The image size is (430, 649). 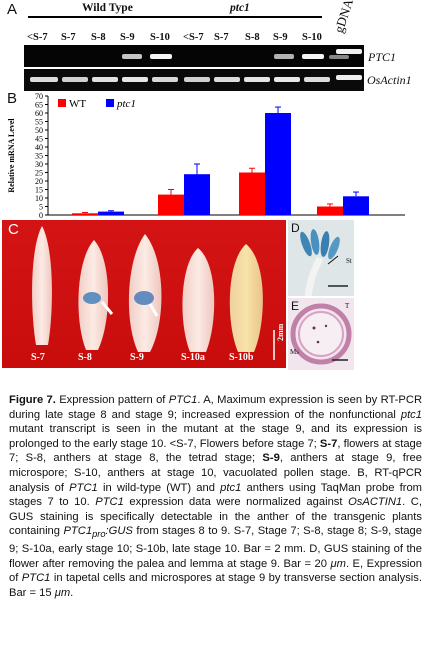 What do you see at coordinates (39, 198) in the screenshot?
I see `y-tick-label: 10` at bounding box center [39, 198].